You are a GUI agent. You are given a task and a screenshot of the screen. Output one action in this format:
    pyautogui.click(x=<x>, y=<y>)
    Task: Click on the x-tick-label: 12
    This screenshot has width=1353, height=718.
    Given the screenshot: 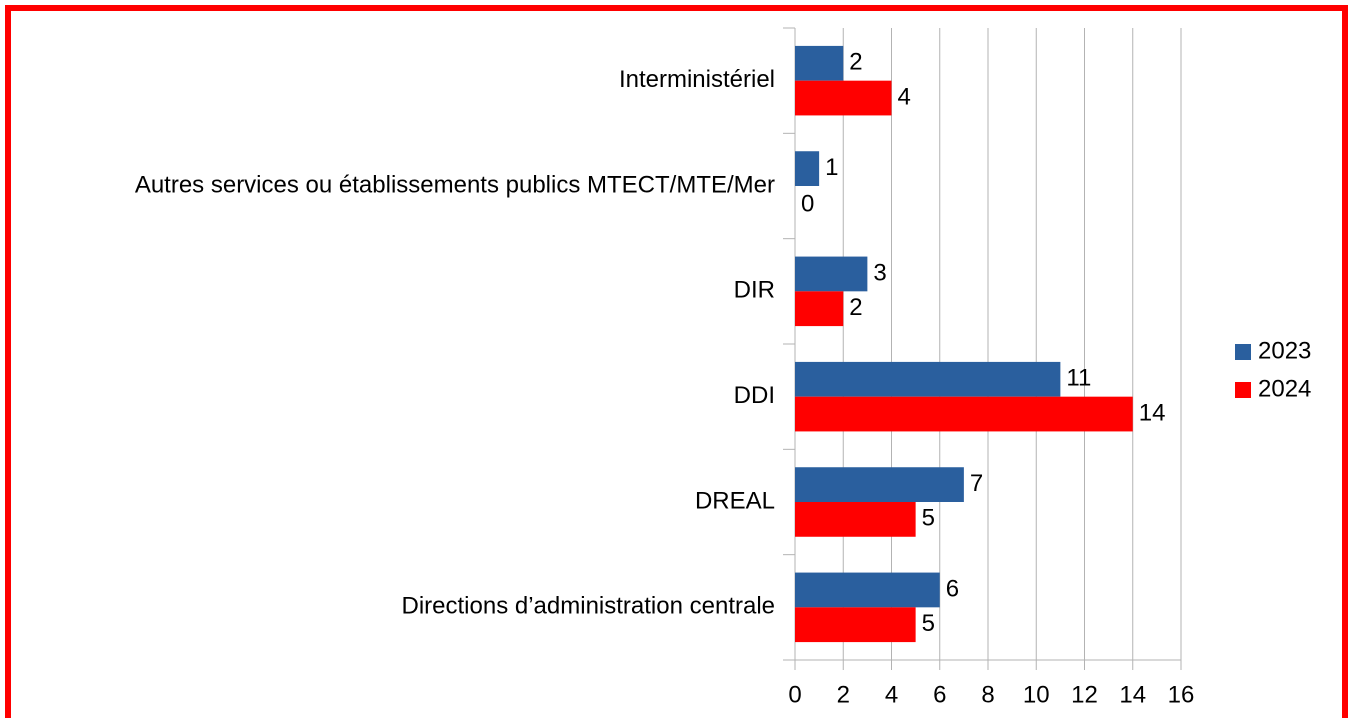 What is the action you would take?
    pyautogui.click(x=1084, y=694)
    